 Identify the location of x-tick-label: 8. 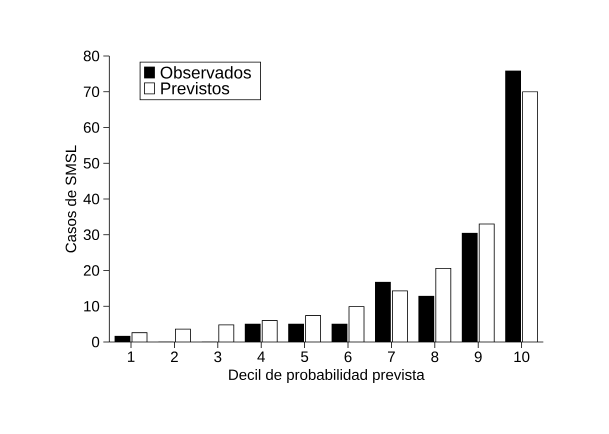
(434, 357).